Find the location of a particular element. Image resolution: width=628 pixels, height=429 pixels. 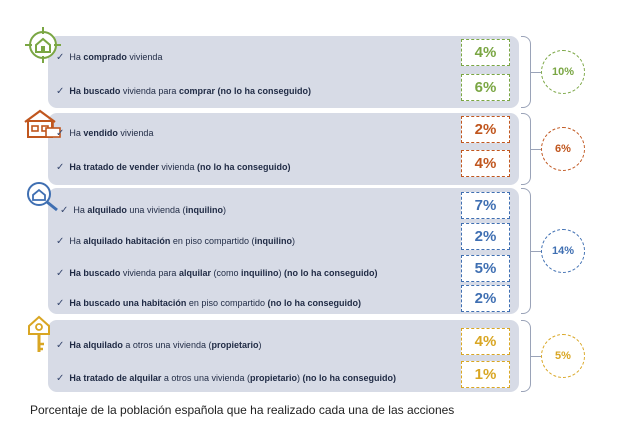

pct-buscado-comprar: 6% is located at coordinates (485, 87).